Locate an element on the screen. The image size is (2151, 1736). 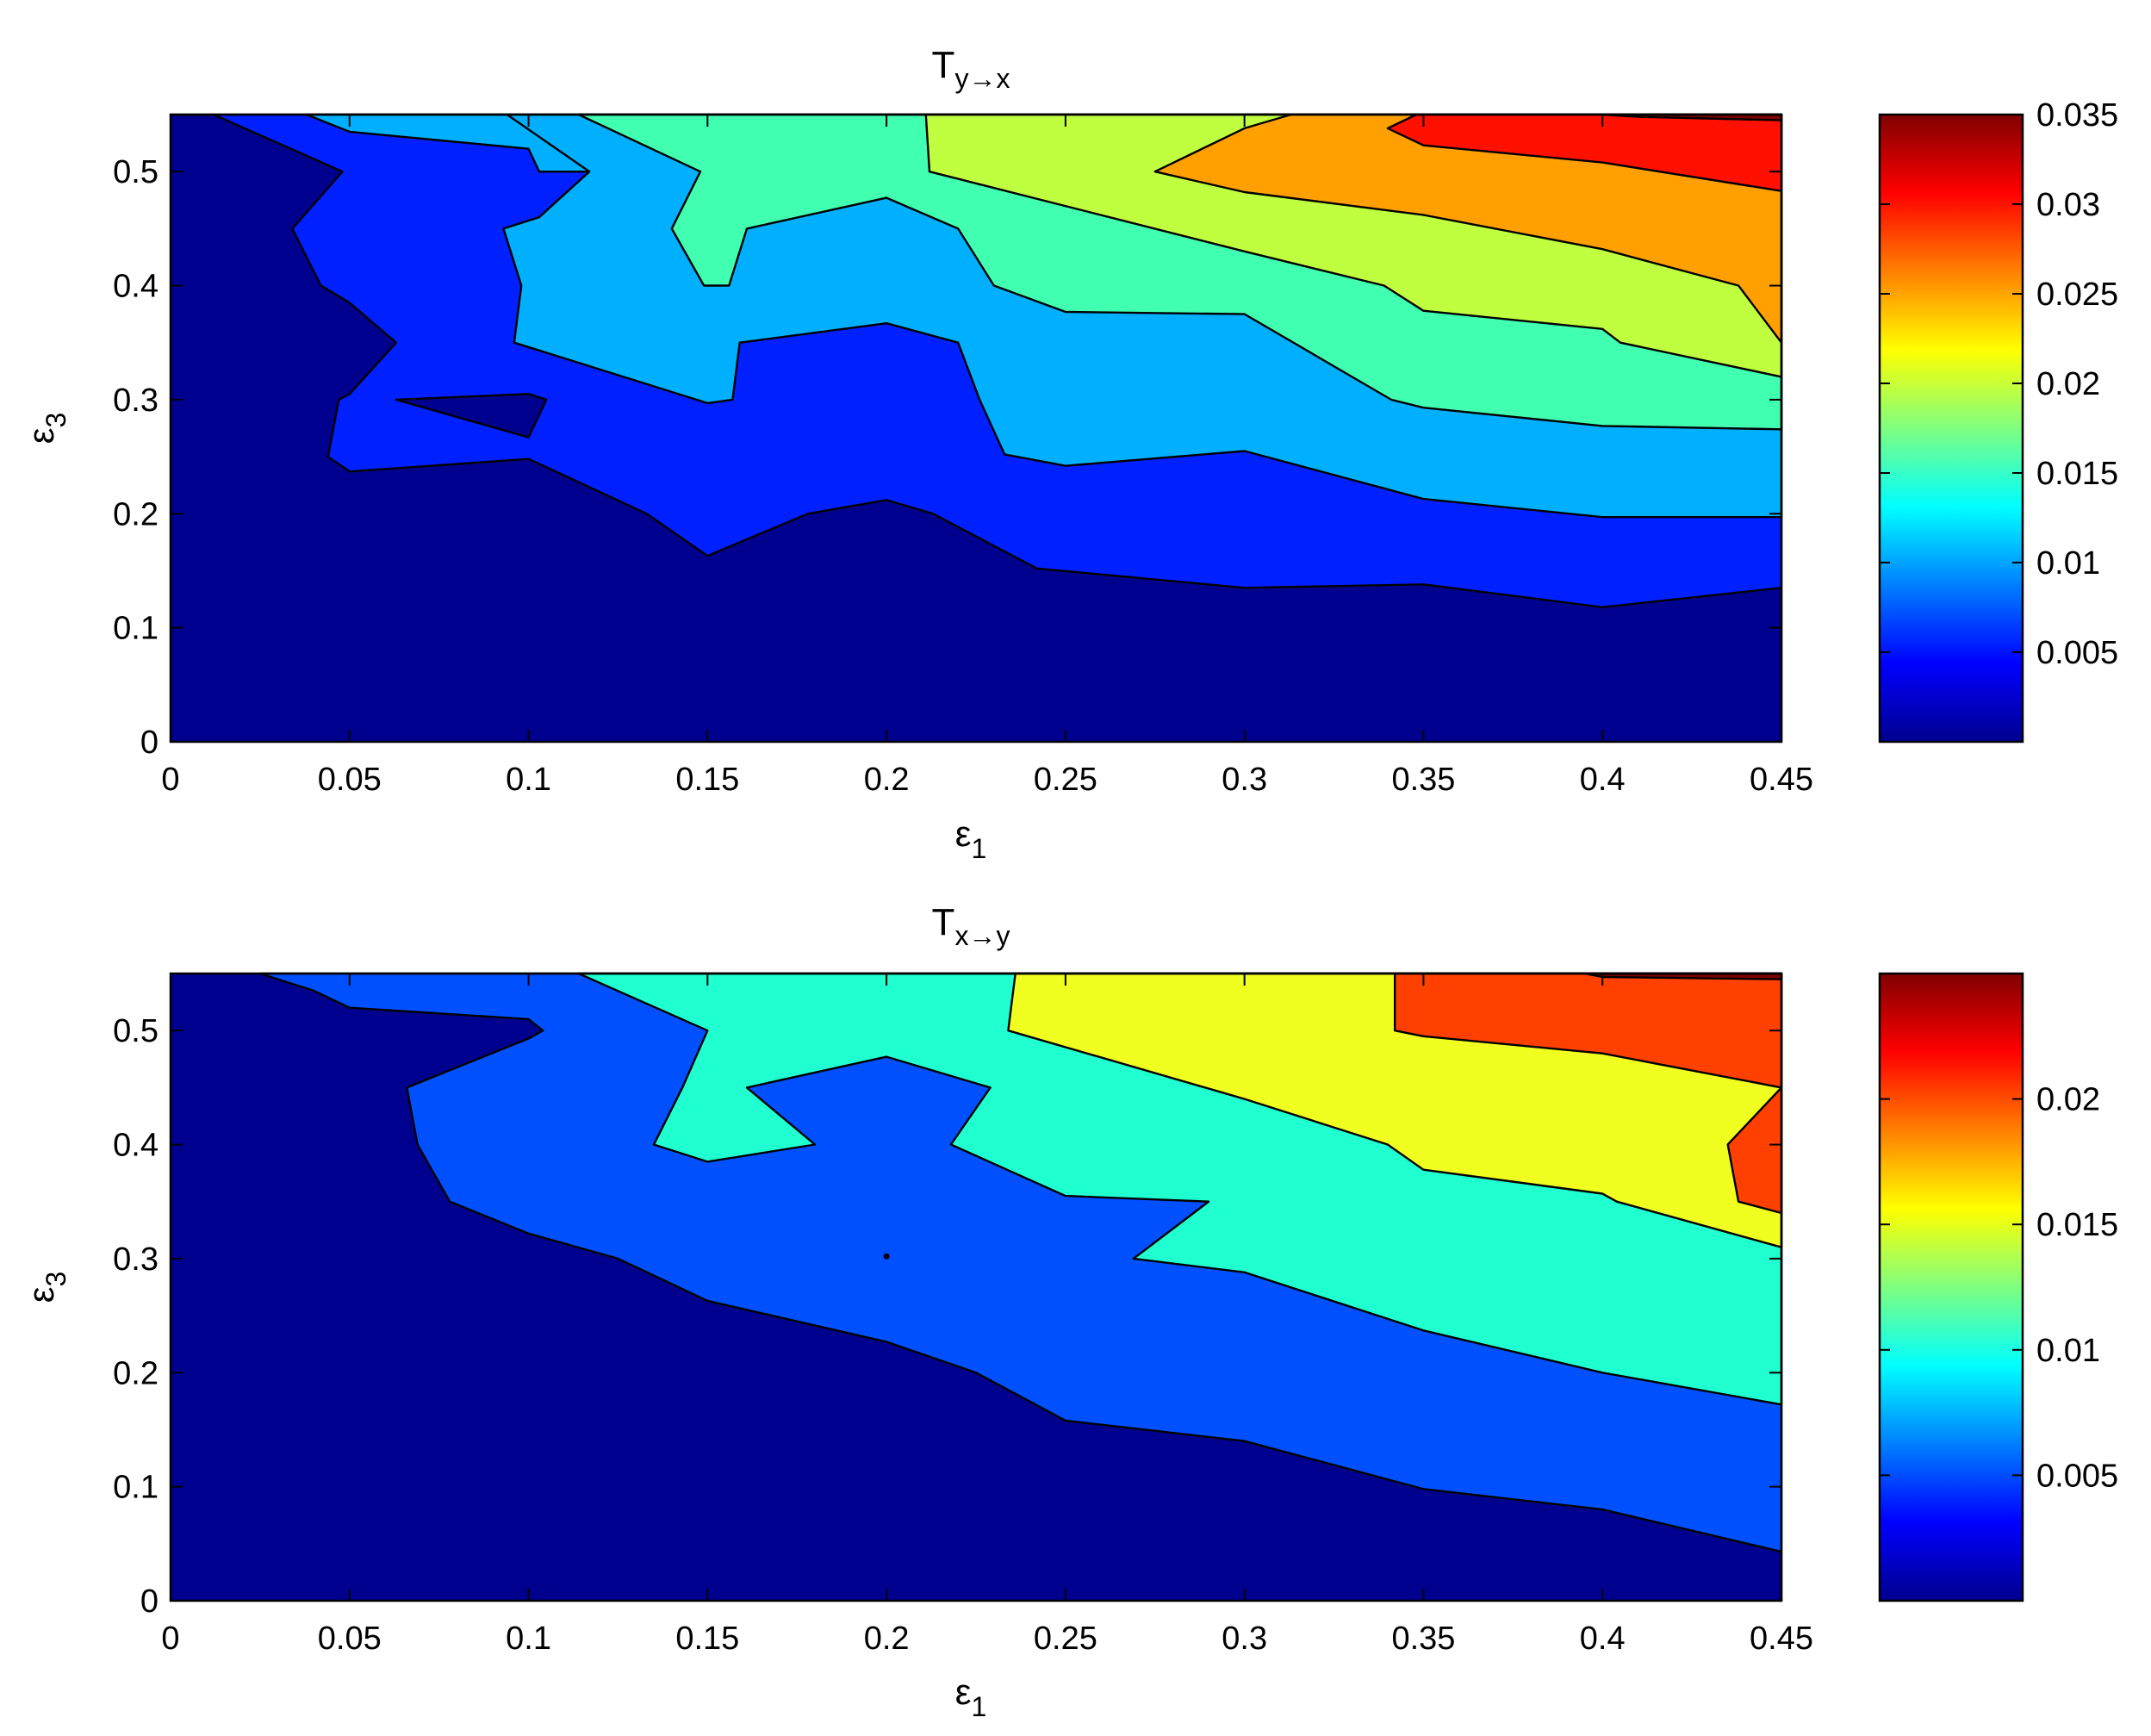
colorbar-tick-label: 0.025 is located at coordinates (2077, 295).